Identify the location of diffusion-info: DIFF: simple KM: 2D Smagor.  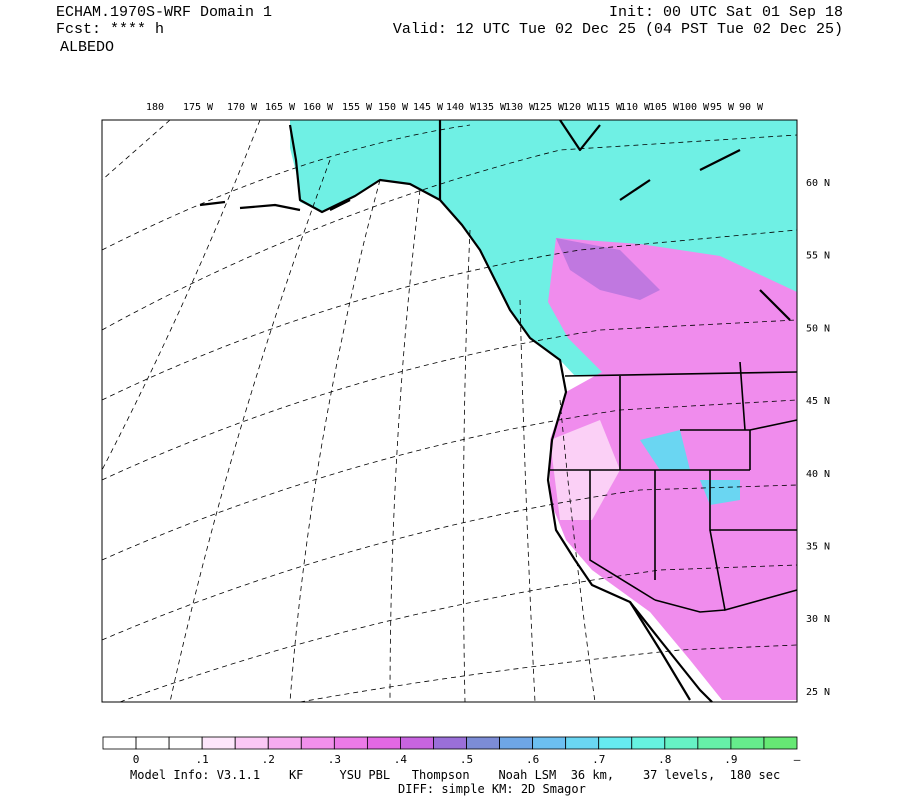
(492, 789).